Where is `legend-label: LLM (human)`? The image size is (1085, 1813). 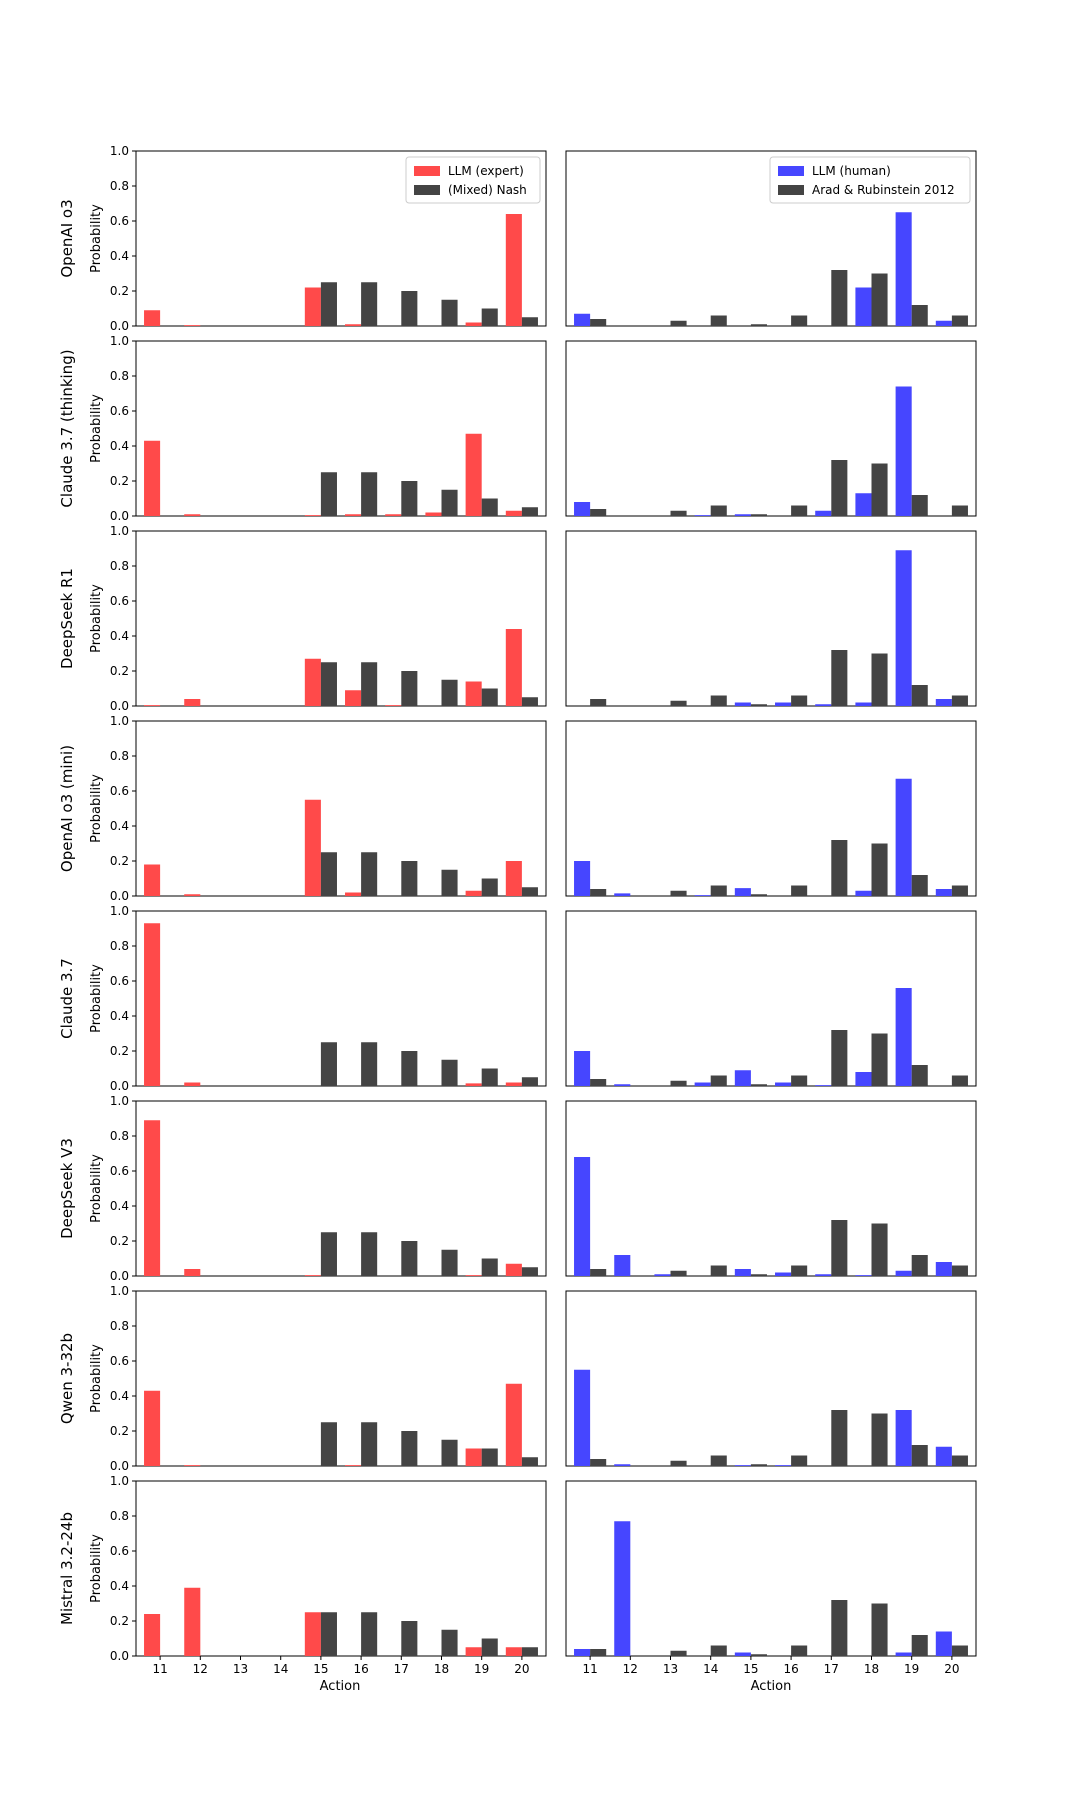
legend-label: LLM (human) is located at coordinates (851, 171).